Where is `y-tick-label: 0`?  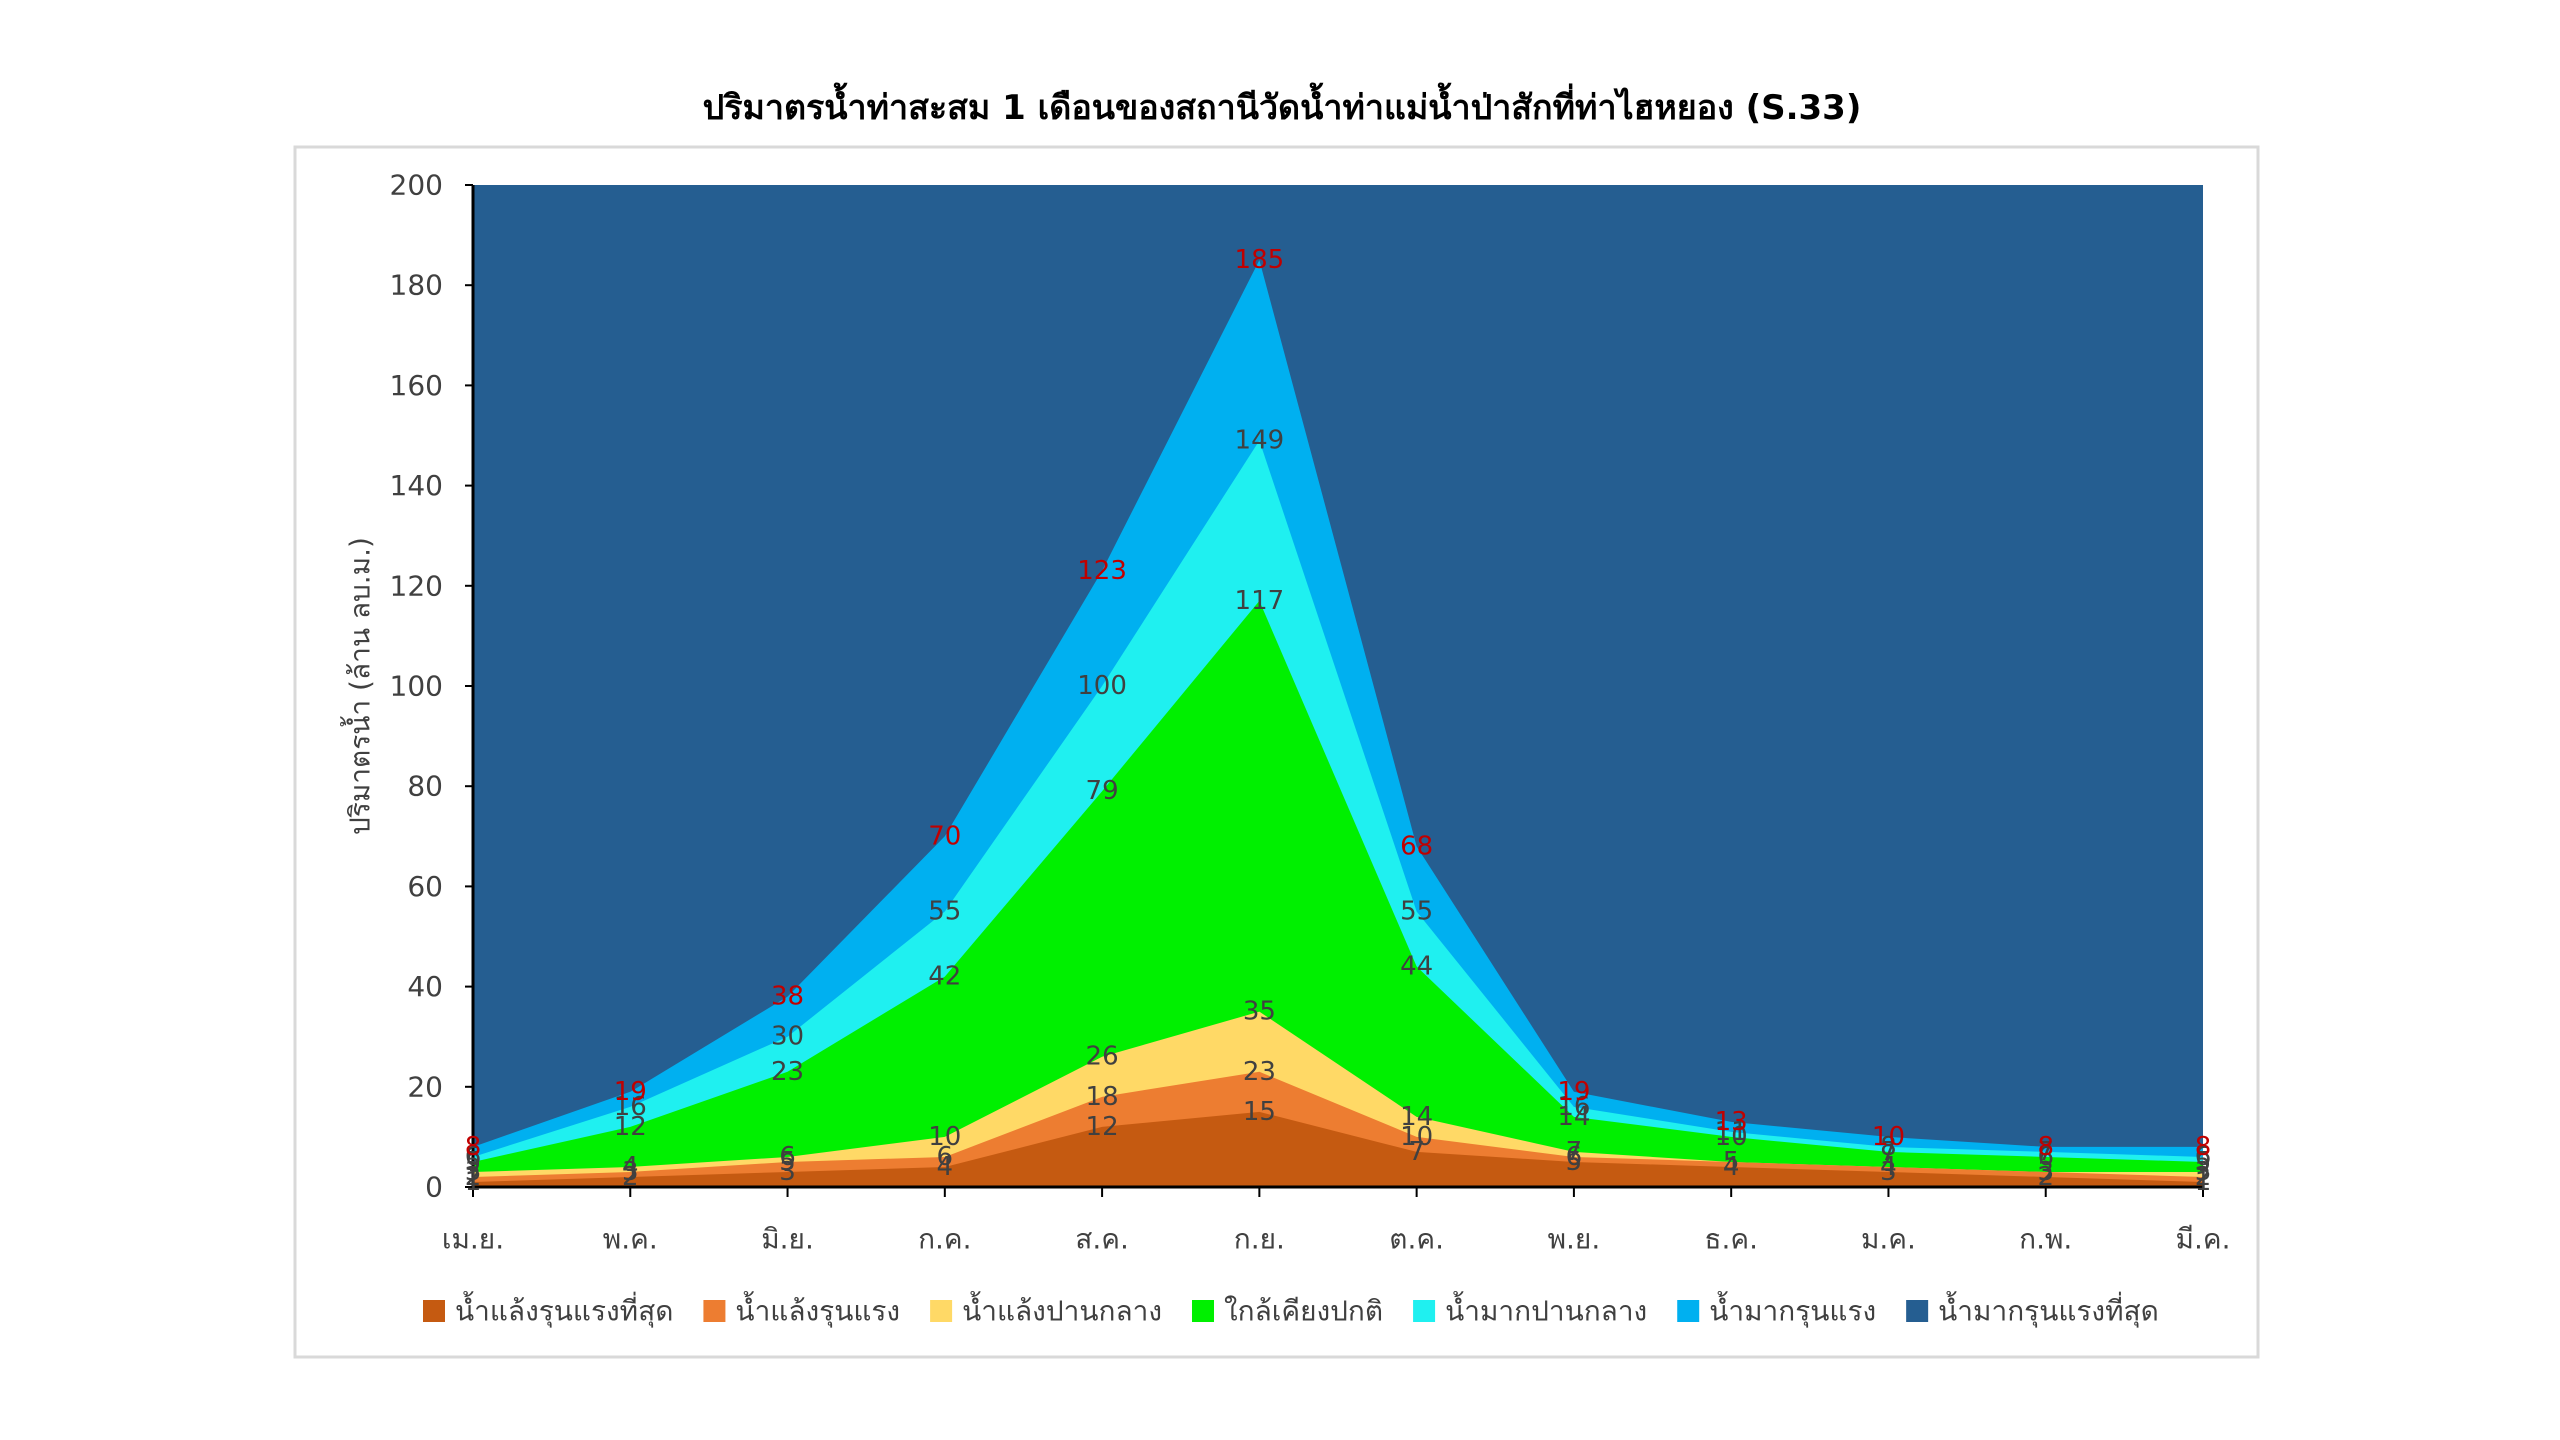 y-tick-label: 0 is located at coordinates (434, 1187).